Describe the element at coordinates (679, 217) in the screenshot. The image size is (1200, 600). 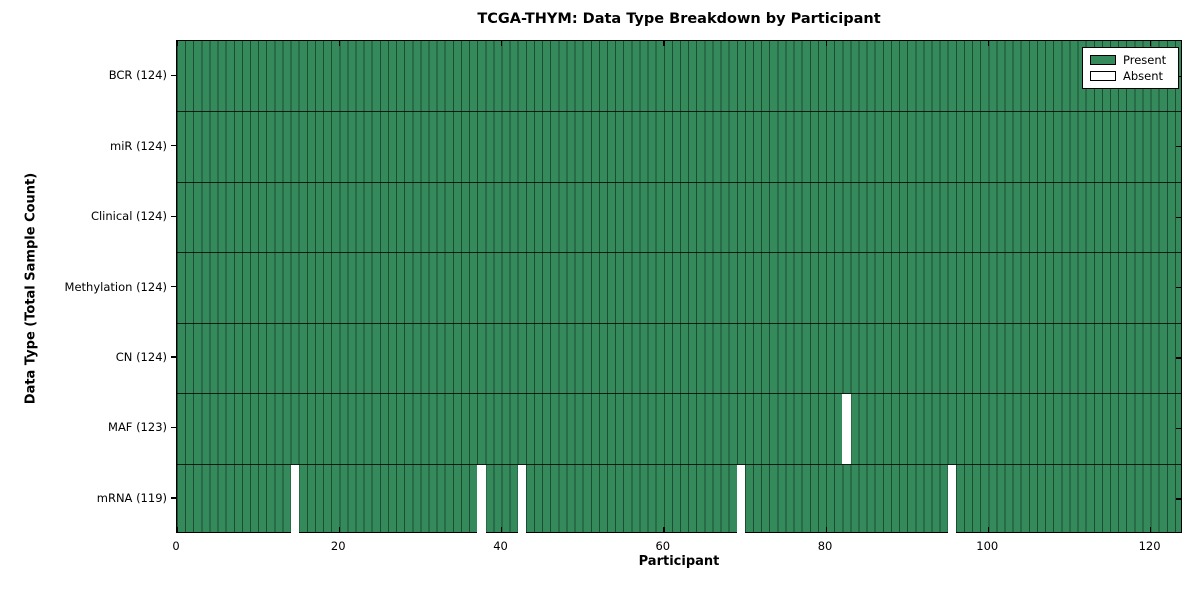
I see `data-type-row-clinical` at that location.